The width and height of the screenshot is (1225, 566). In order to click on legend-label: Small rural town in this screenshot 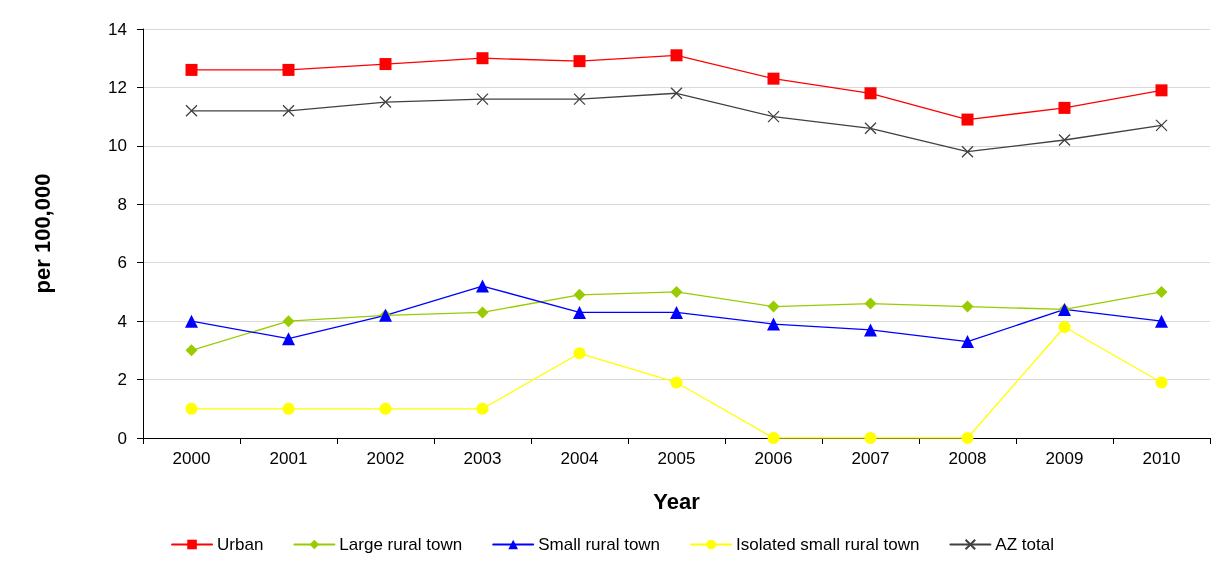, I will do `click(599, 544)`.